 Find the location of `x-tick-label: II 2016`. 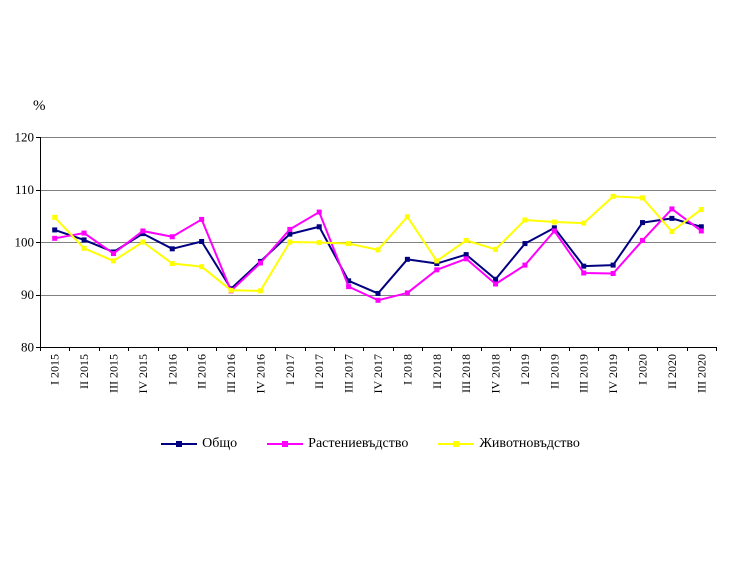

x-tick-label: II 2016 is located at coordinates (202, 371).